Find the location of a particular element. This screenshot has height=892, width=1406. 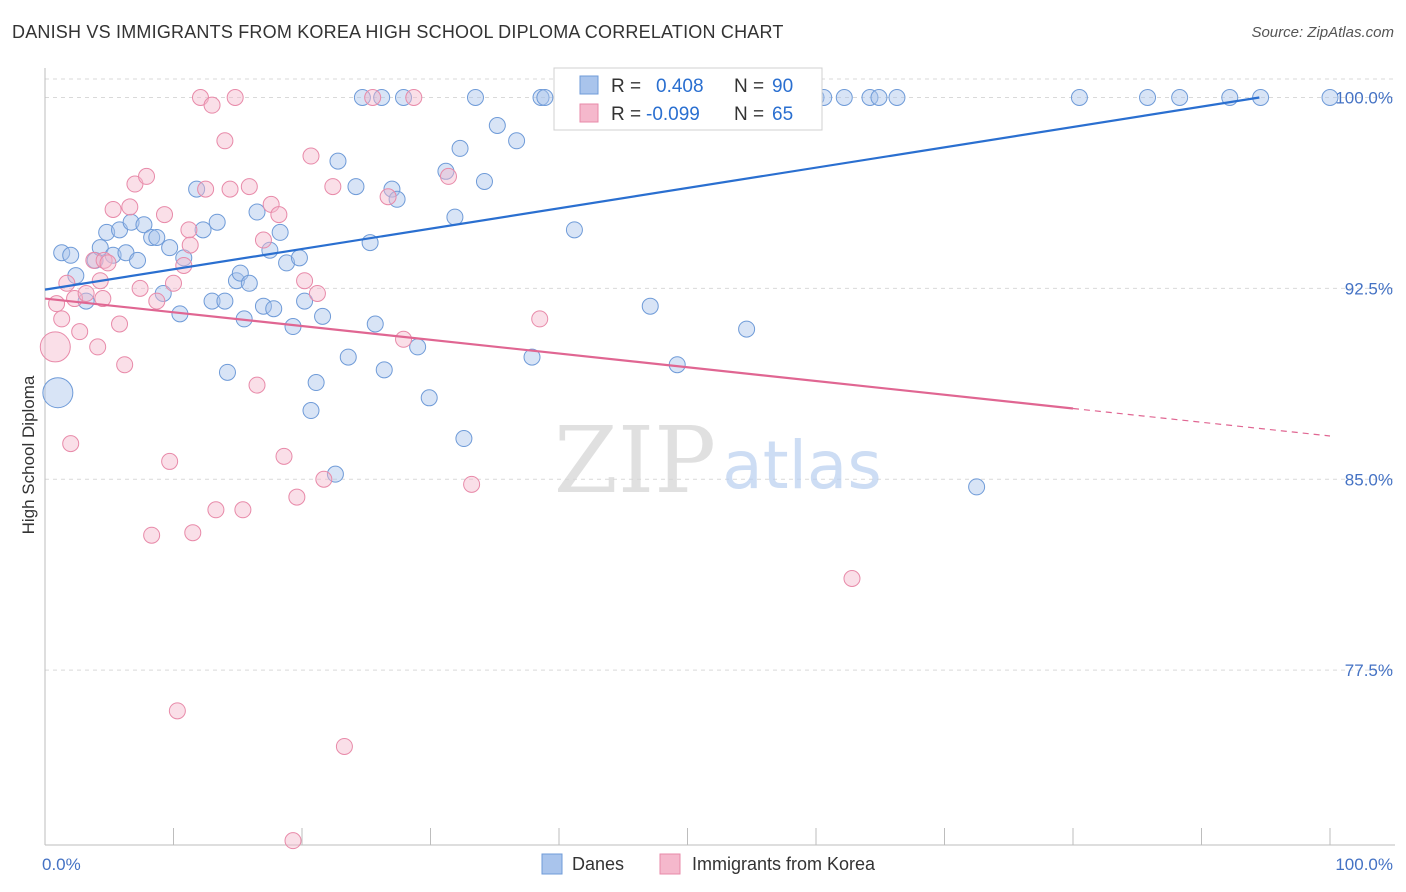

legend-danes-r-value: 0.408 is located at coordinates (680, 86).